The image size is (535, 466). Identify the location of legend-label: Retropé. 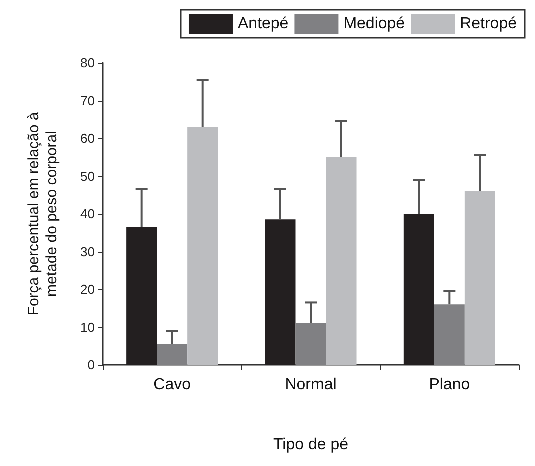
(489, 24).